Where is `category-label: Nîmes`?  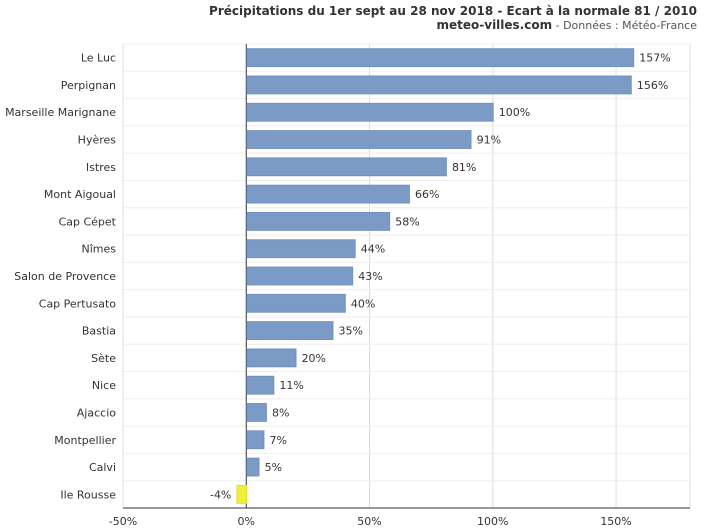
category-label: Nîmes is located at coordinates (99, 249).